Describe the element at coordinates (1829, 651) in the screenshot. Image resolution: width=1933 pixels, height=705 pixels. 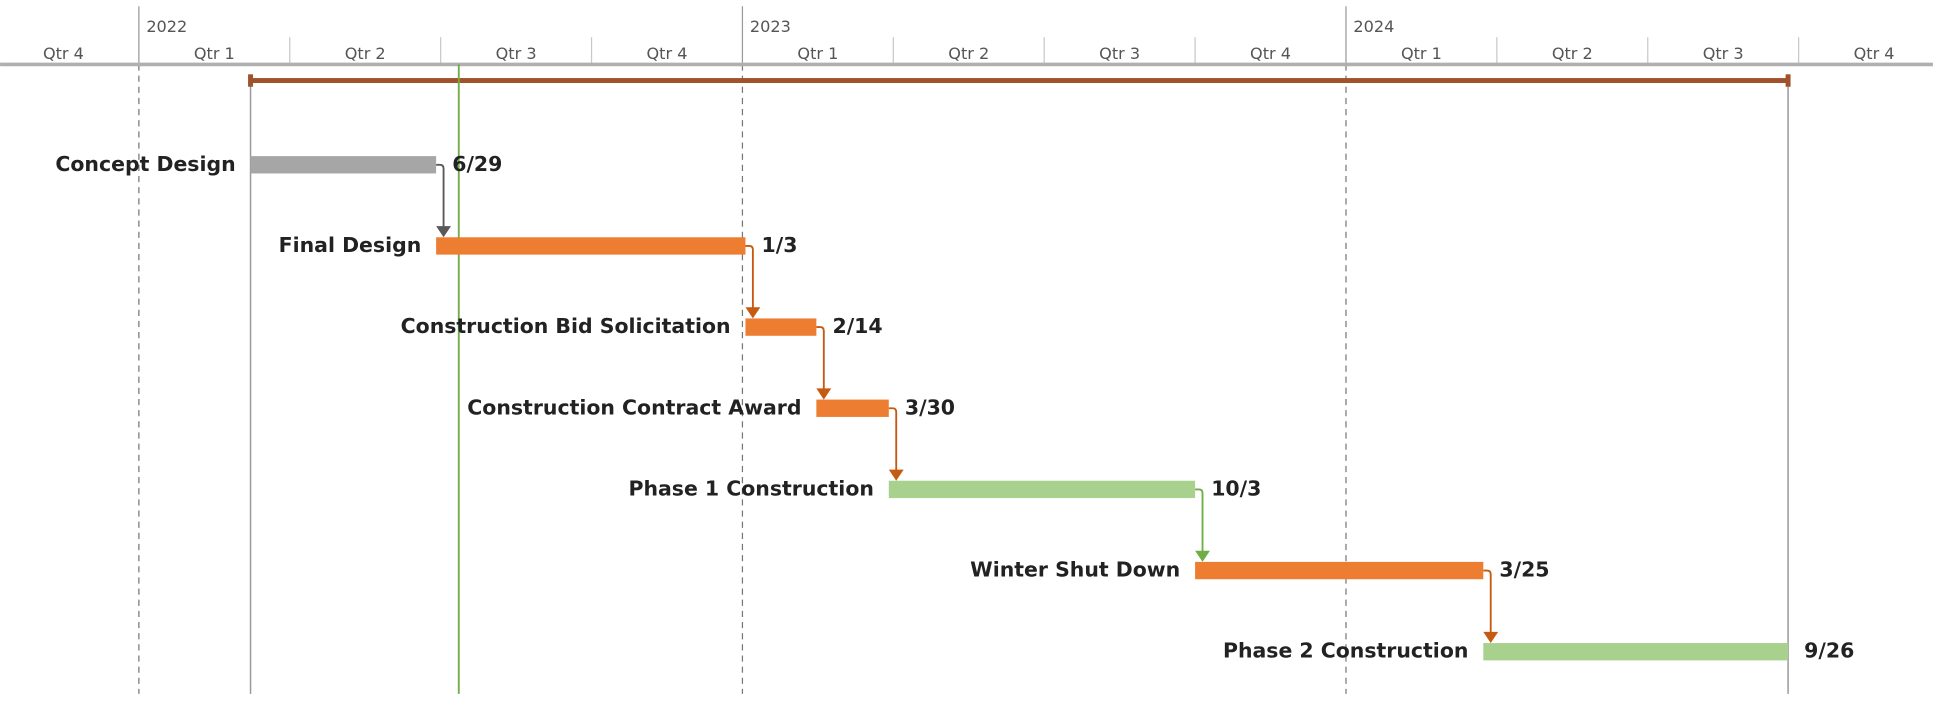
I see `task-end-label: 9/26` at that location.